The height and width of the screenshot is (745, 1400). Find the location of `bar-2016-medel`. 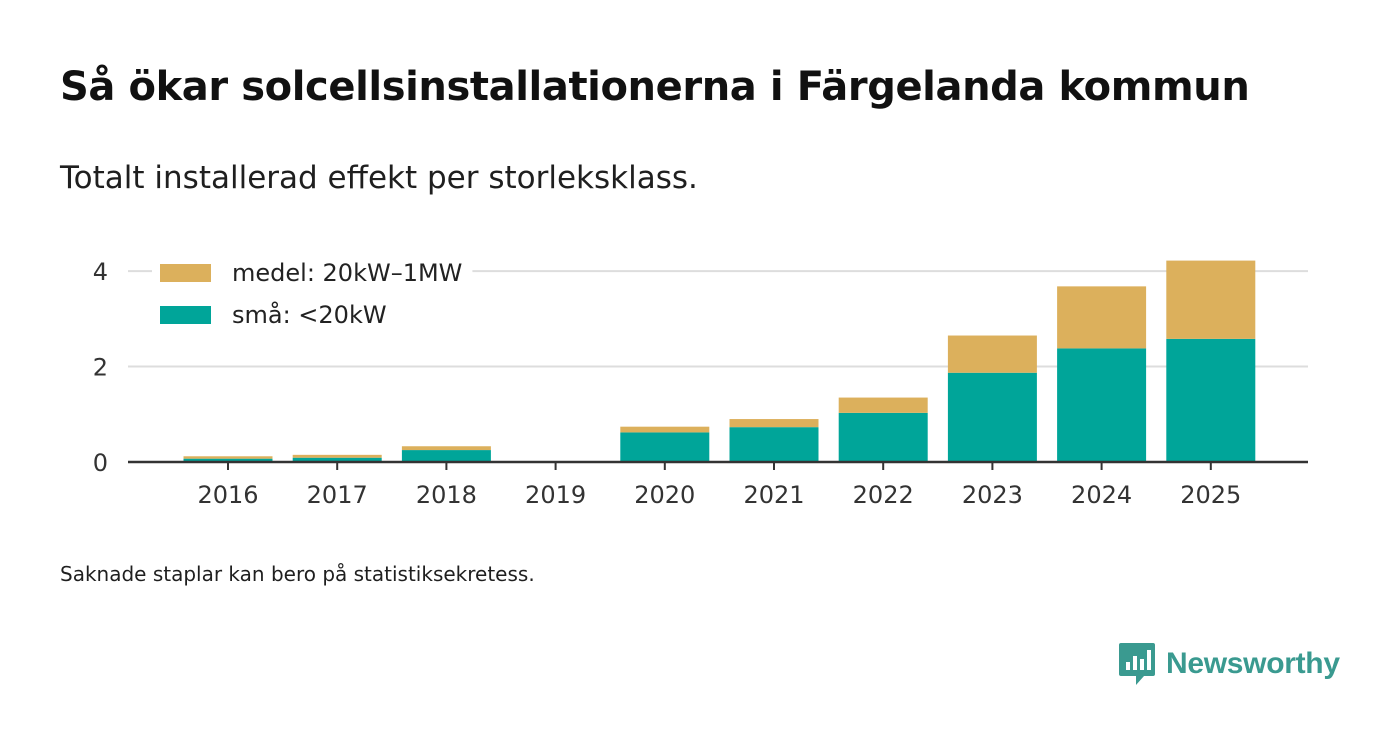

bar-2016-medel is located at coordinates (228, 457).